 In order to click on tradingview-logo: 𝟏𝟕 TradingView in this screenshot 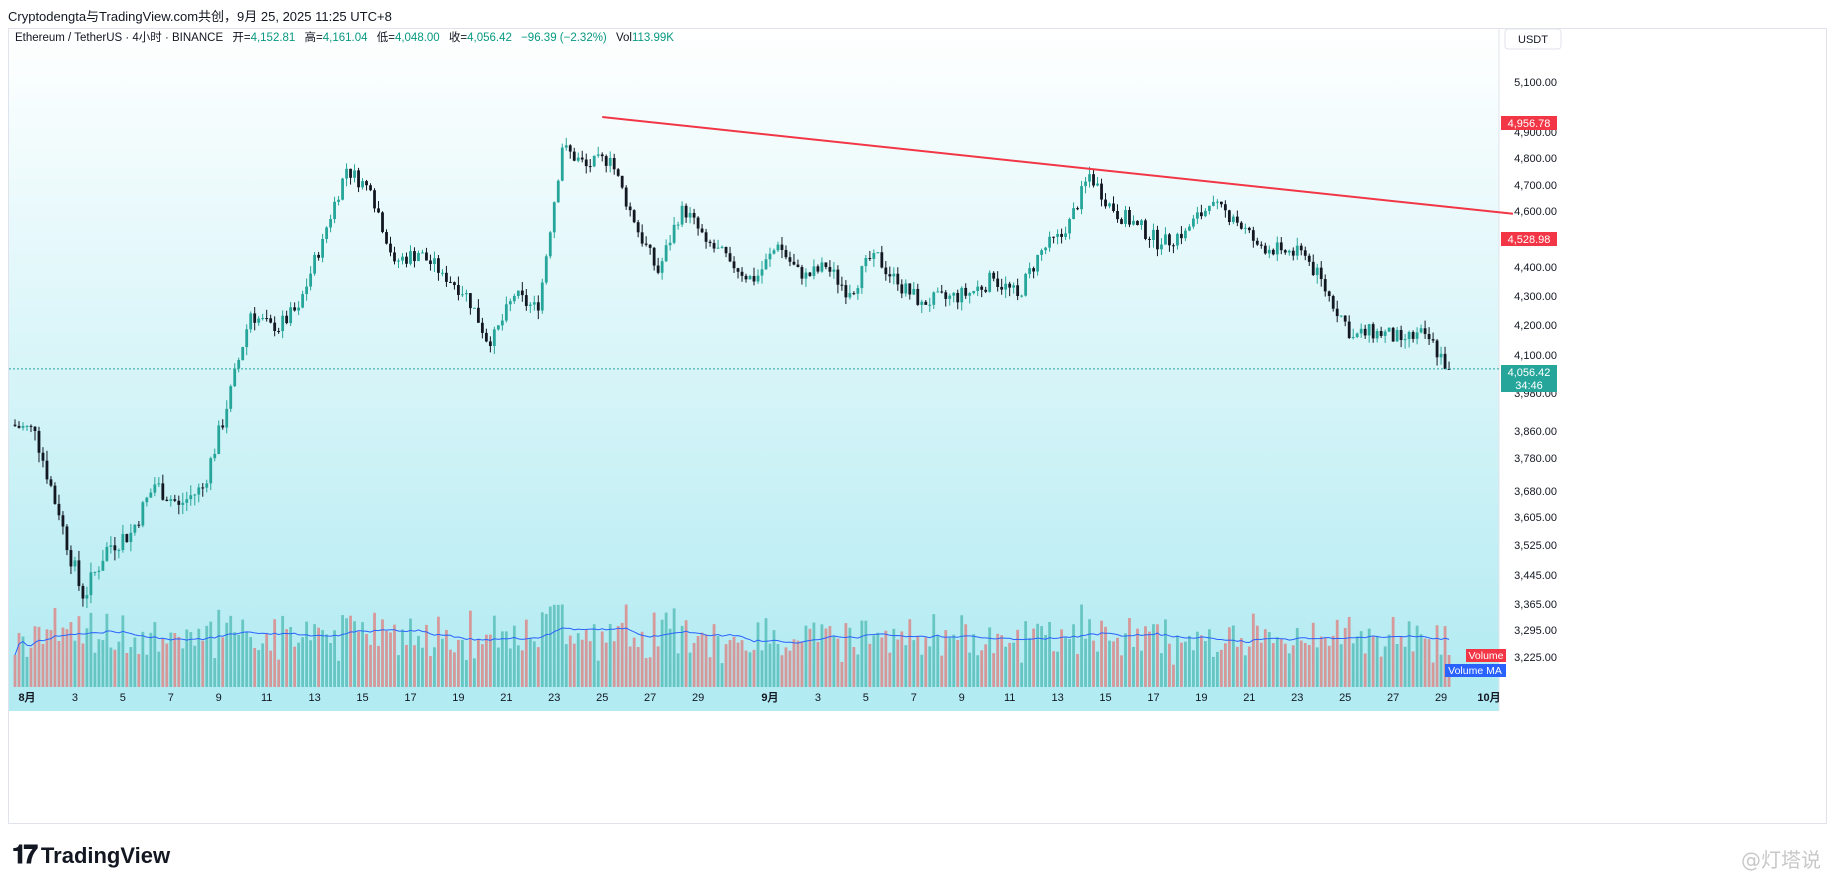, I will do `click(91, 855)`.